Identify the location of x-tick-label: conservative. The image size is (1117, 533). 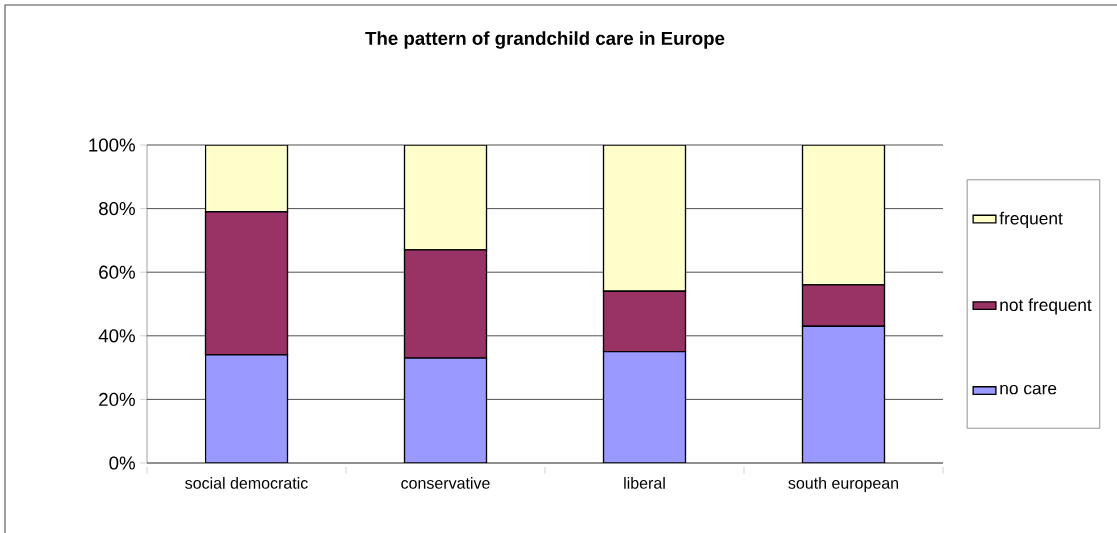
(445, 483).